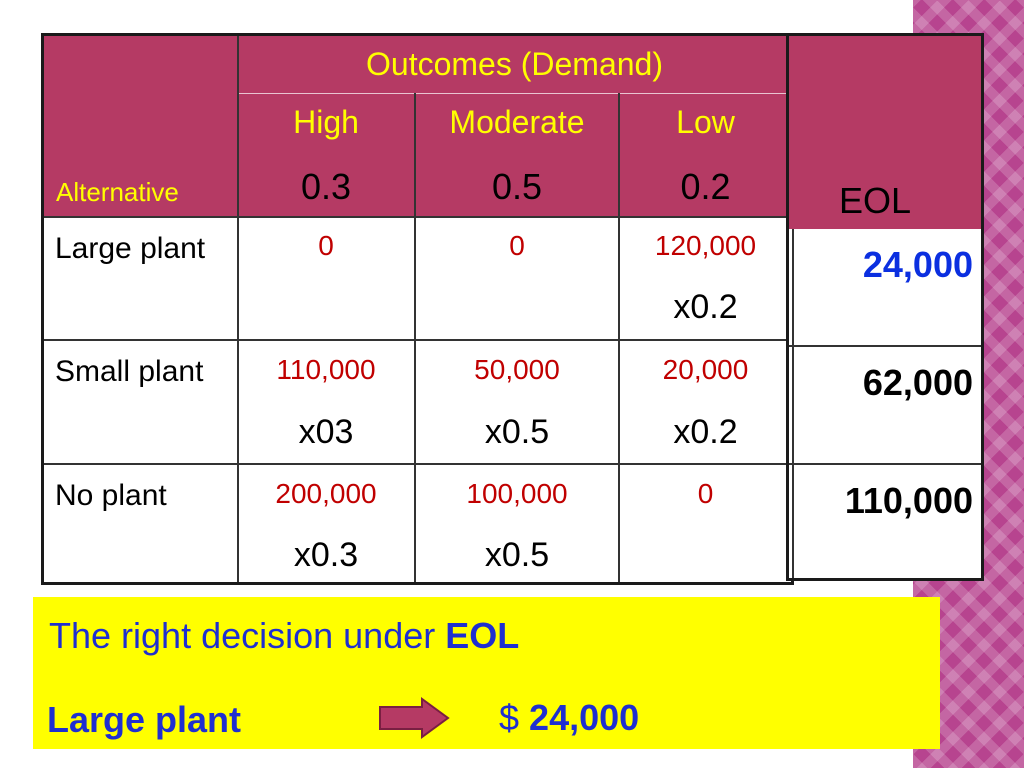  I want to click on outcome-low-prob: 0.2, so click(705, 186).